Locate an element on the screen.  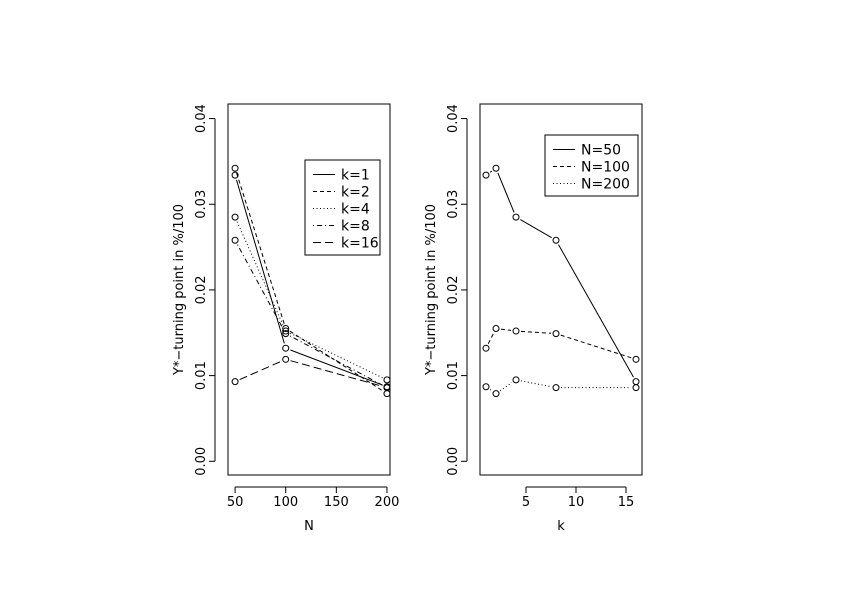
x-tick-label: 150 is located at coordinates (336, 502).